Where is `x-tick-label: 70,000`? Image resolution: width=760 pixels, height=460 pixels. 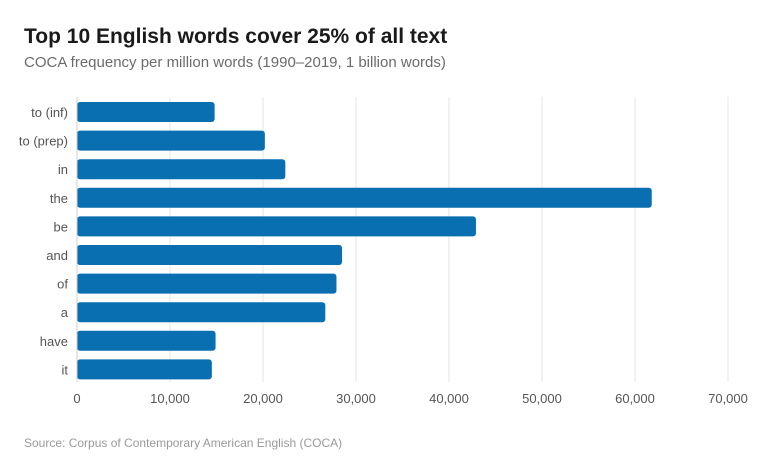 x-tick-label: 70,000 is located at coordinates (728, 398).